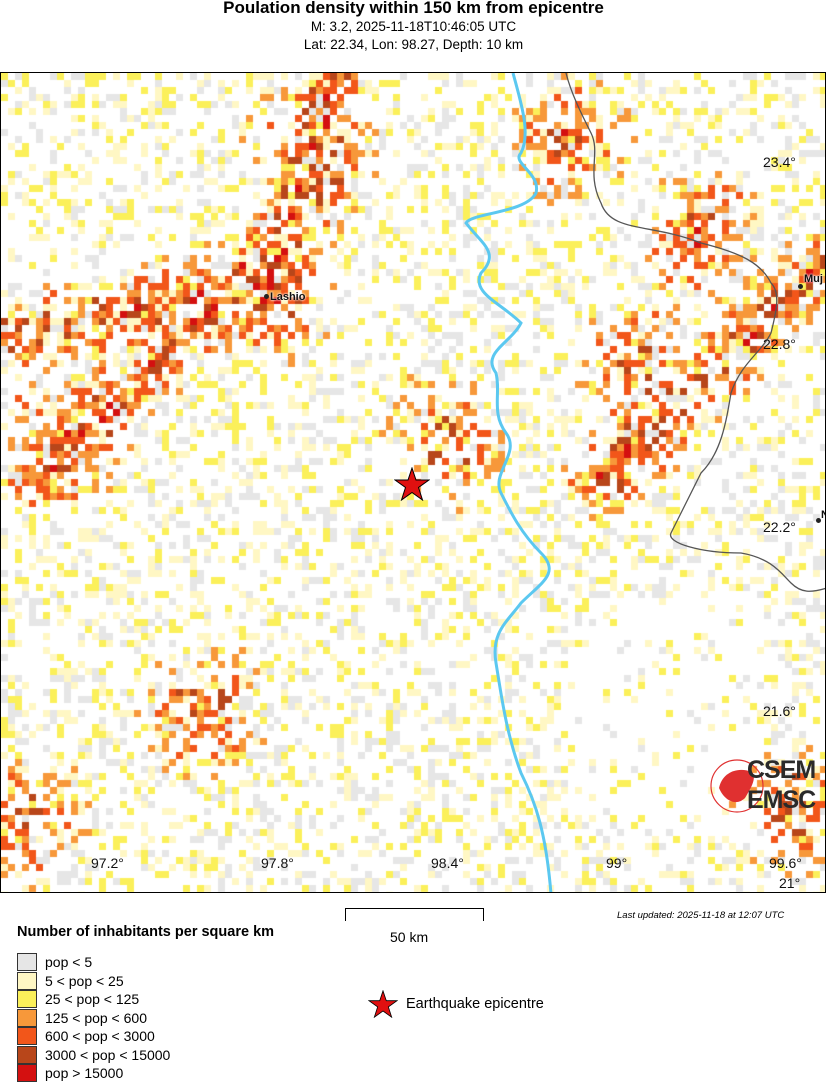 This screenshot has height=1083, width=827. What do you see at coordinates (779, 344) in the screenshot?
I see `lat-label: 22.8°` at bounding box center [779, 344].